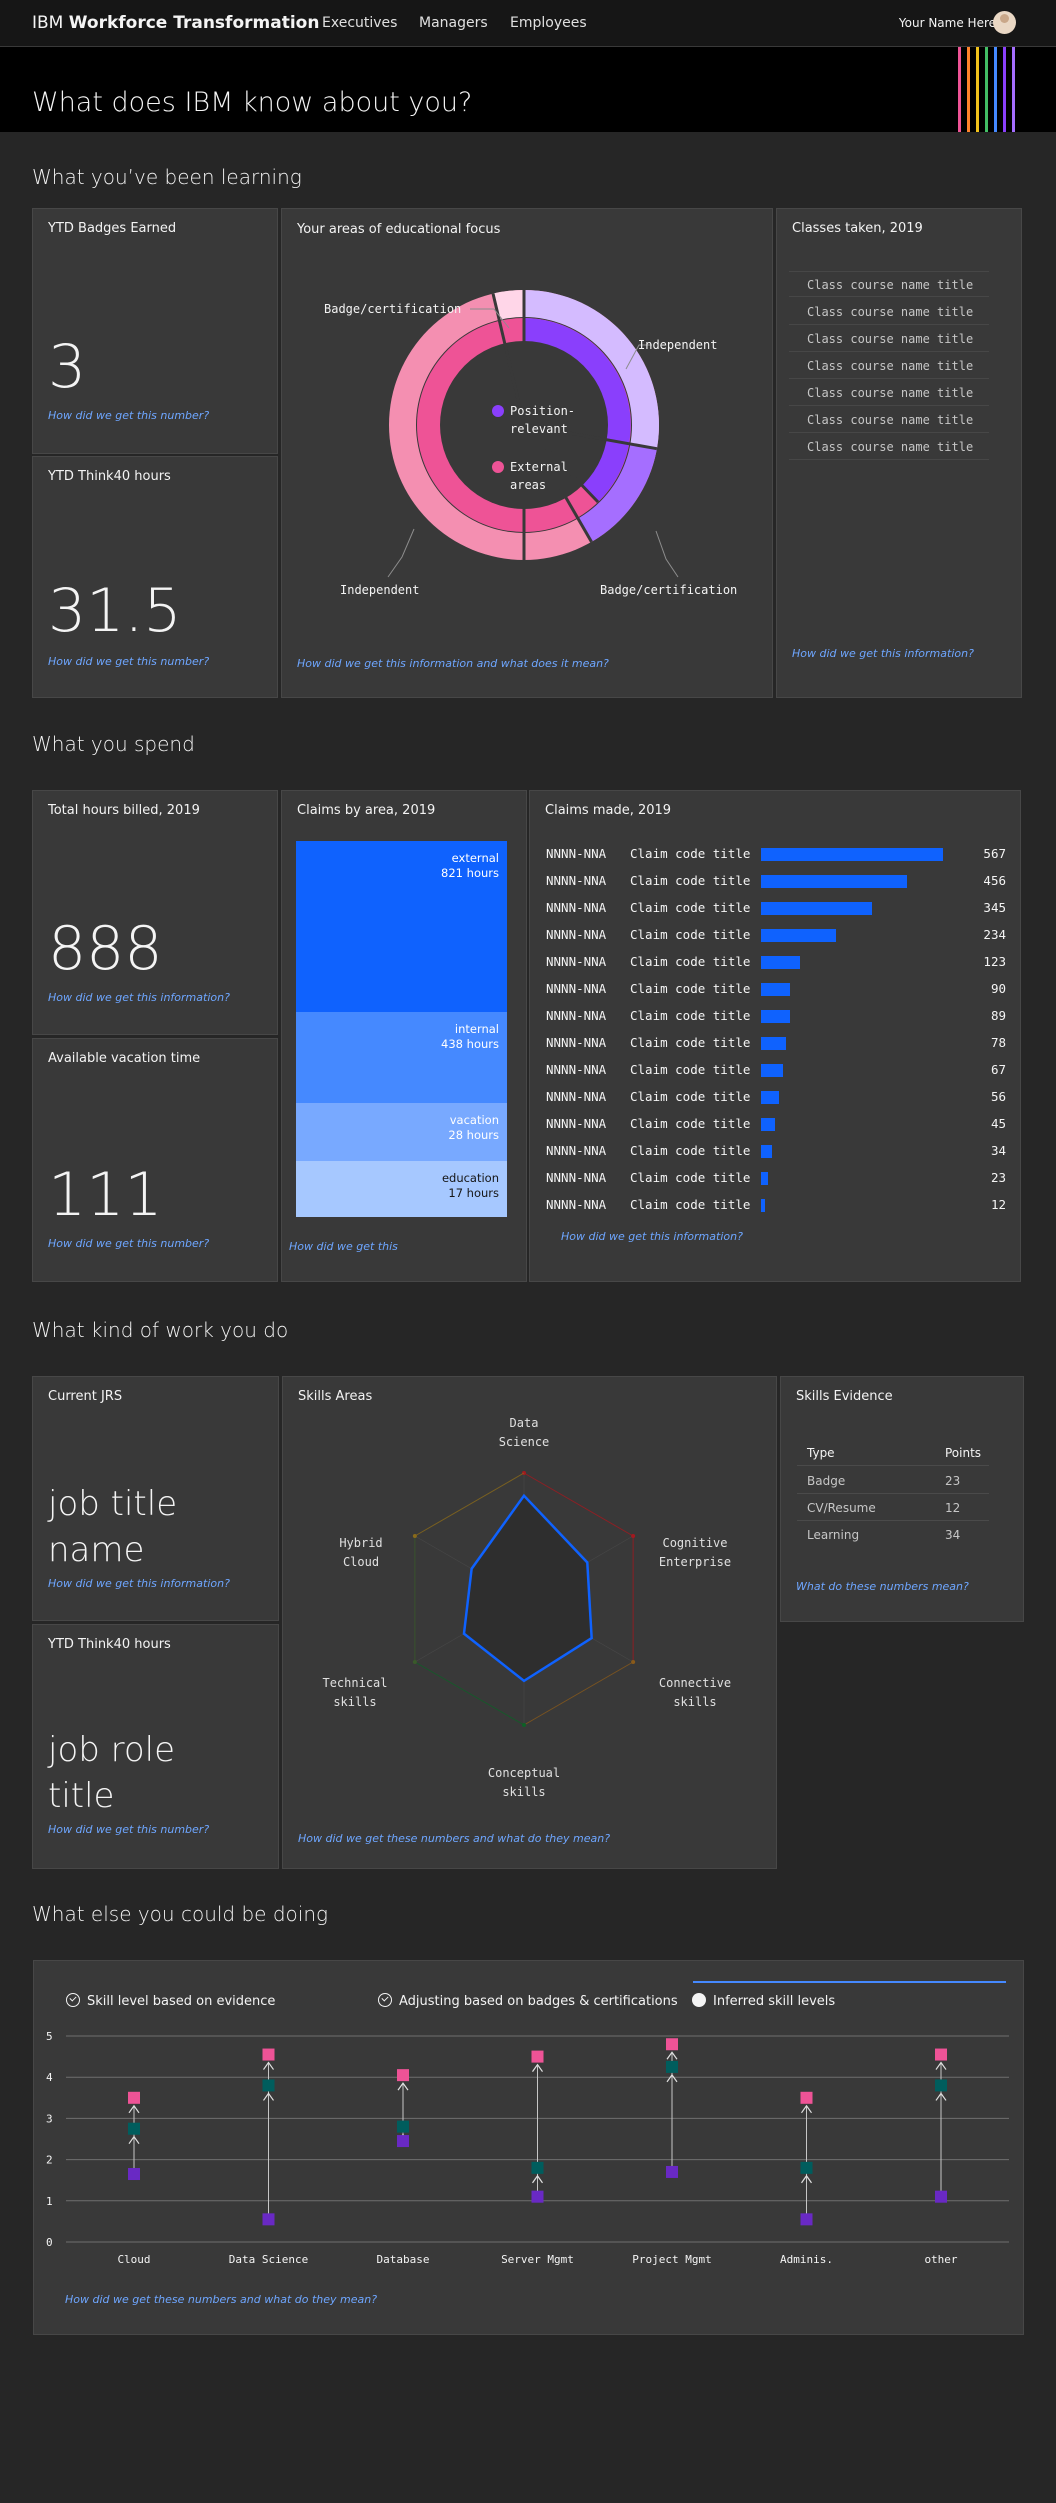  I want to click on claim-row: NNNN-NNA Claim code title 567, so click(776, 853).